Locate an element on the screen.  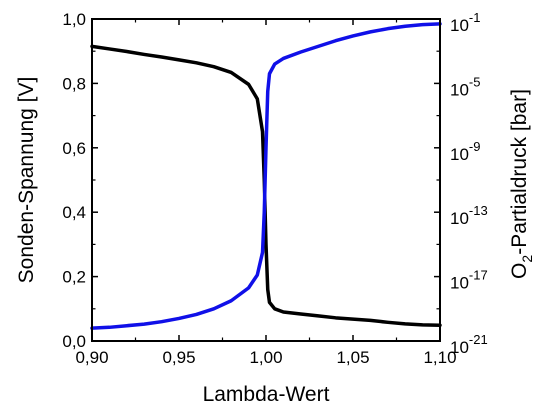
left-y-axis-title: Sonden-Spannung [V] is located at coordinates (26, 180).